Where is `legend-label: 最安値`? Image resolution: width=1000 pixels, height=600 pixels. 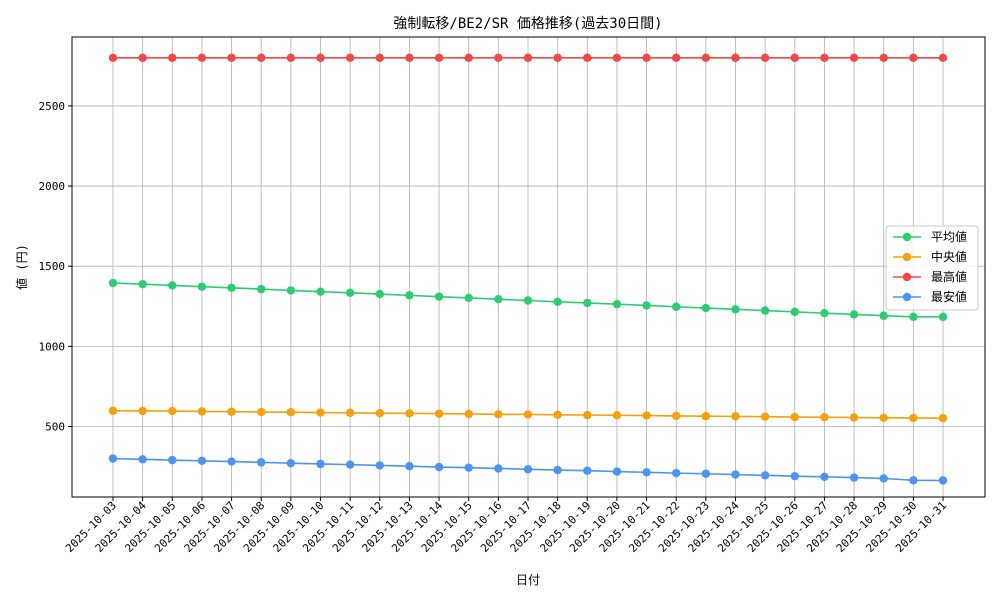
legend-label: 最安値 is located at coordinates (949, 296).